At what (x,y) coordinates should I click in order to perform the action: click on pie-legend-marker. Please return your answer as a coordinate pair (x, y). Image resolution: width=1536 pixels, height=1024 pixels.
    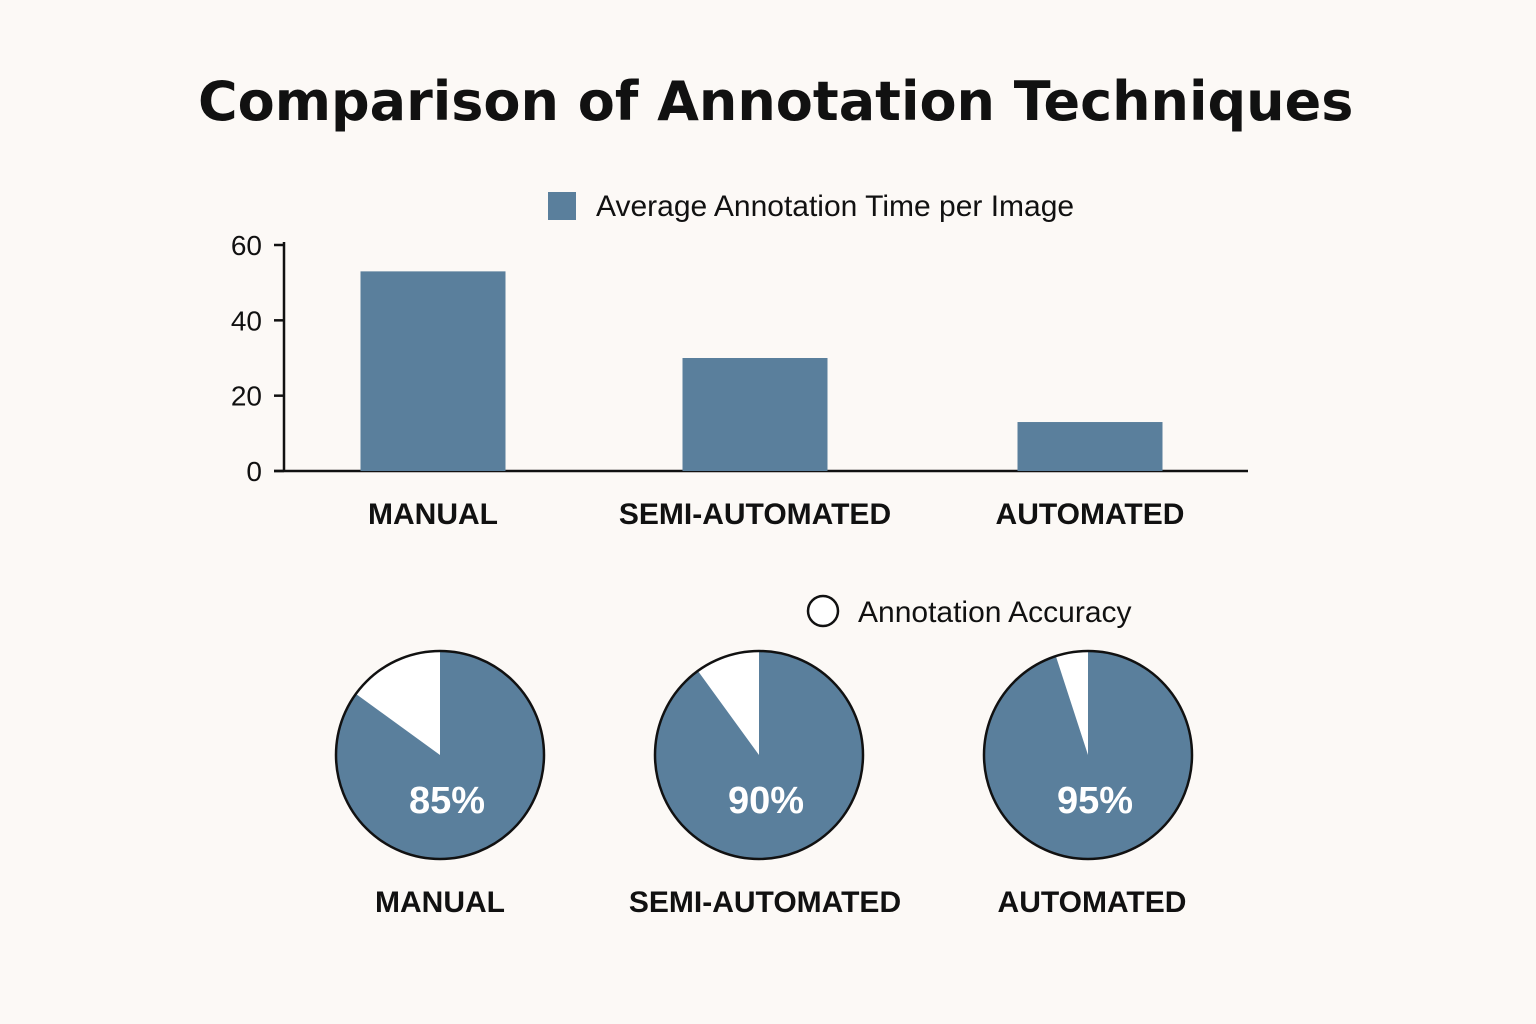
    Looking at the image, I should click on (823, 611).